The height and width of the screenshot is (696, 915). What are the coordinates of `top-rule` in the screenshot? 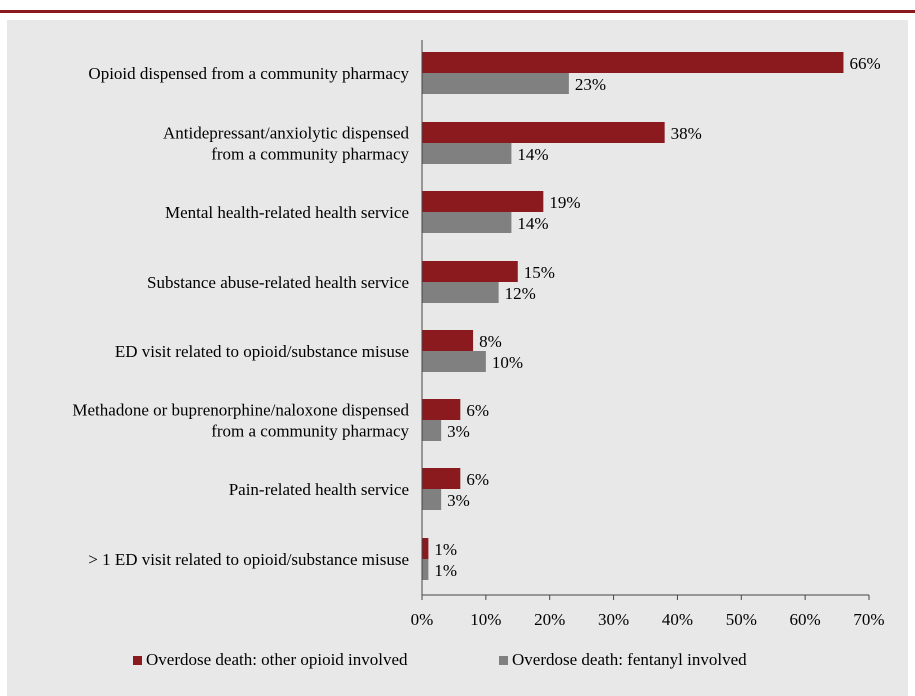 It's located at (457, 11).